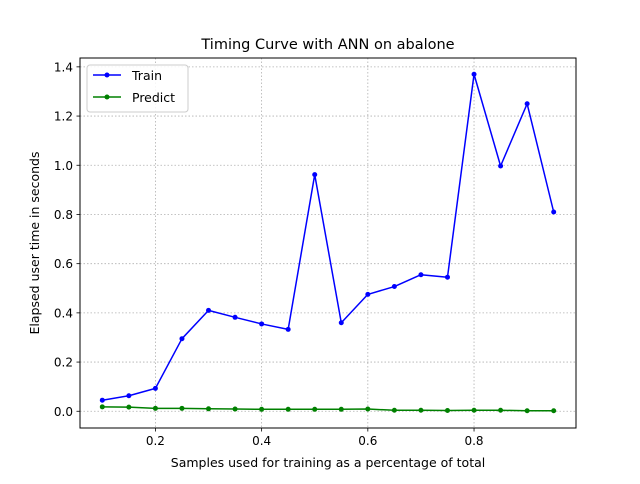 The height and width of the screenshot is (484, 640). What do you see at coordinates (146, 75) in the screenshot?
I see `legend-train-label: Train` at bounding box center [146, 75].